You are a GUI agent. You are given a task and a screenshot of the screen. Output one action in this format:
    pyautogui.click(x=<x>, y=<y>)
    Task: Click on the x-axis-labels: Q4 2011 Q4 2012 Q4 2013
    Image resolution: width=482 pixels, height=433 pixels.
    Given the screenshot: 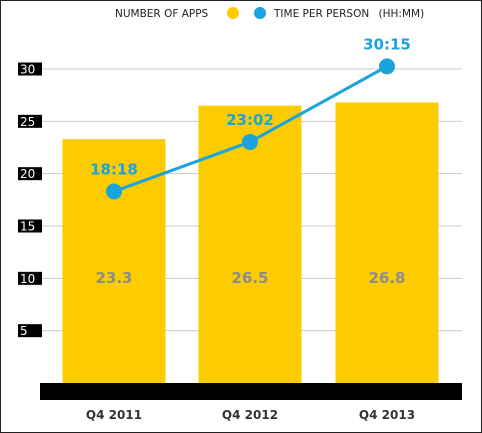 What is the action you would take?
    pyautogui.click(x=250, y=415)
    